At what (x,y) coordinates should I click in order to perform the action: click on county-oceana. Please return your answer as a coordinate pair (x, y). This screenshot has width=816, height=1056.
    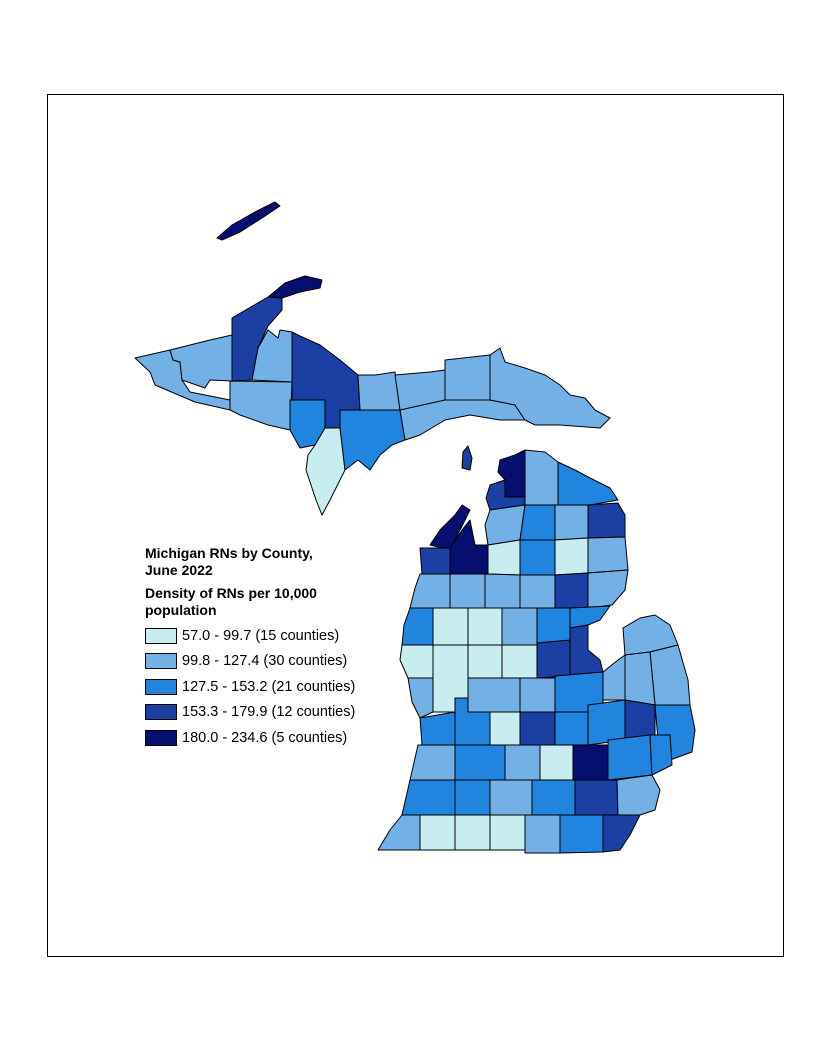
    Looking at the image, I should click on (416, 661).